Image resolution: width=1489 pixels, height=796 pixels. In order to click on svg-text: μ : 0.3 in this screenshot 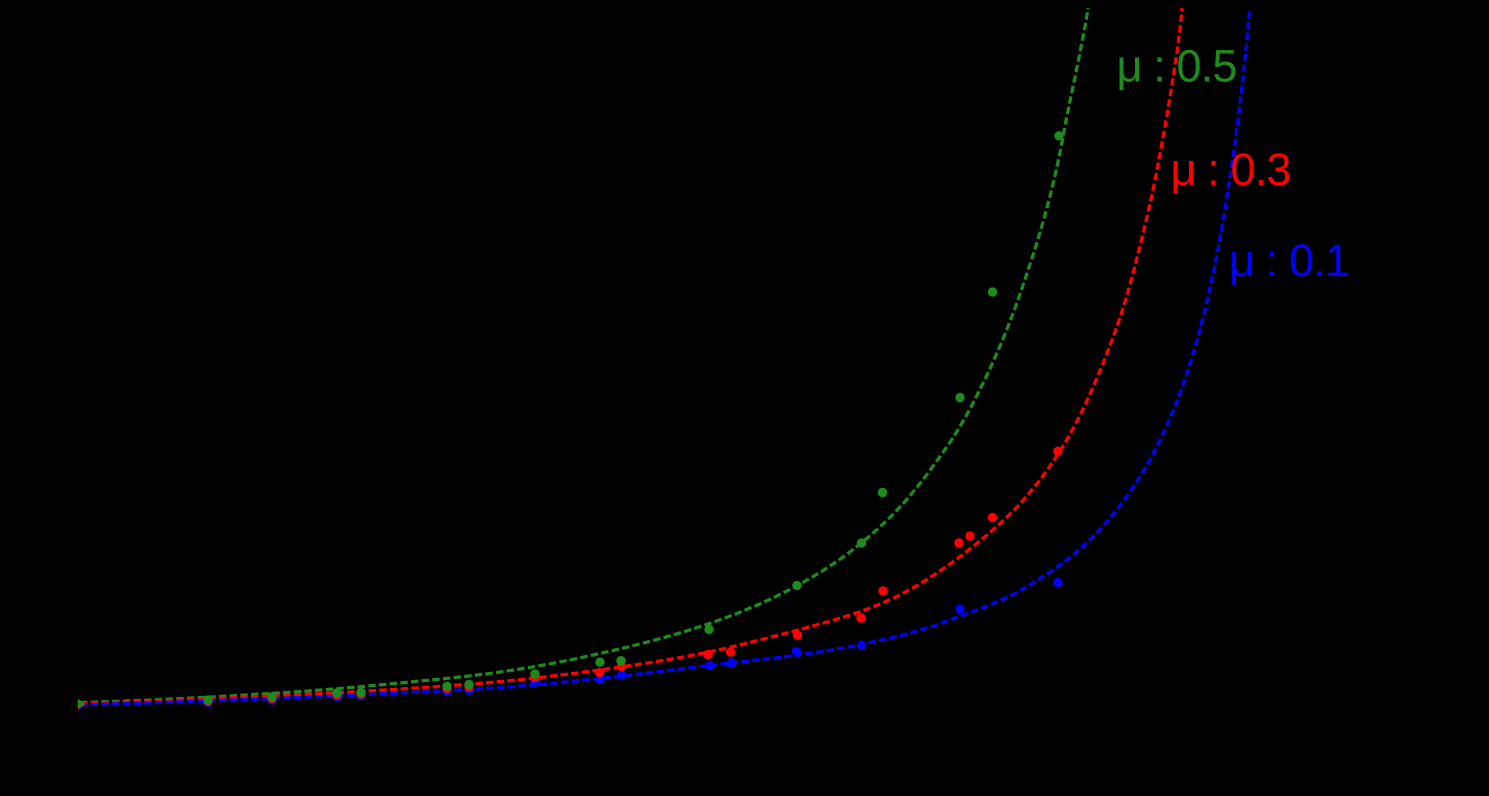, I will do `click(1231, 169)`.